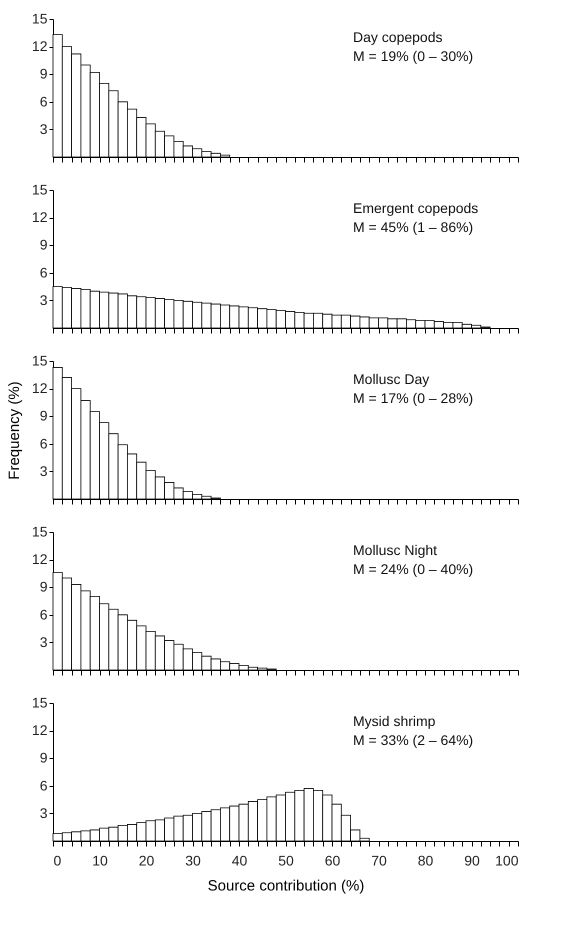  What do you see at coordinates (398, 37) in the screenshot?
I see `annotation: Day copepods` at bounding box center [398, 37].